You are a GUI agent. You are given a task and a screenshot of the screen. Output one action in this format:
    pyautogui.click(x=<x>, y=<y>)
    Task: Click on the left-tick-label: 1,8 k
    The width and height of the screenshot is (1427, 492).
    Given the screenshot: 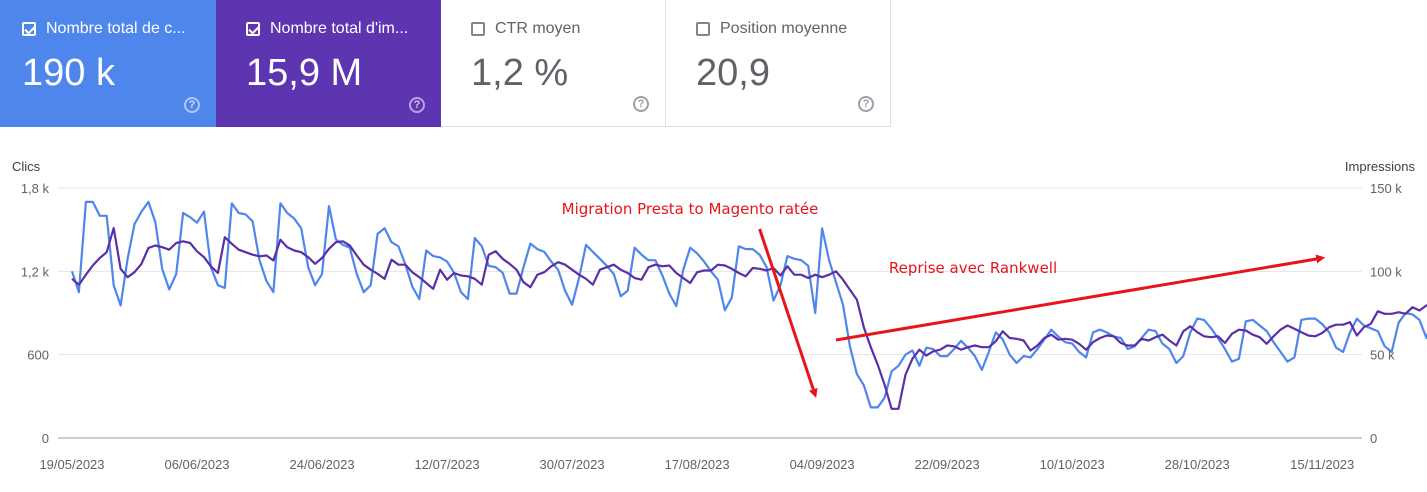 What is the action you would take?
    pyautogui.click(x=35, y=188)
    